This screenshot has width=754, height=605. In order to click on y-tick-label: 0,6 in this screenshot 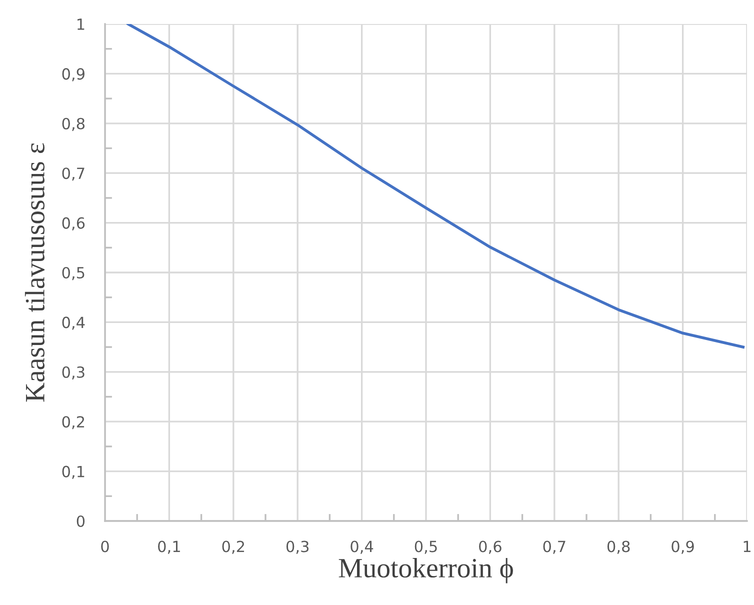, I will do `click(73, 223)`.